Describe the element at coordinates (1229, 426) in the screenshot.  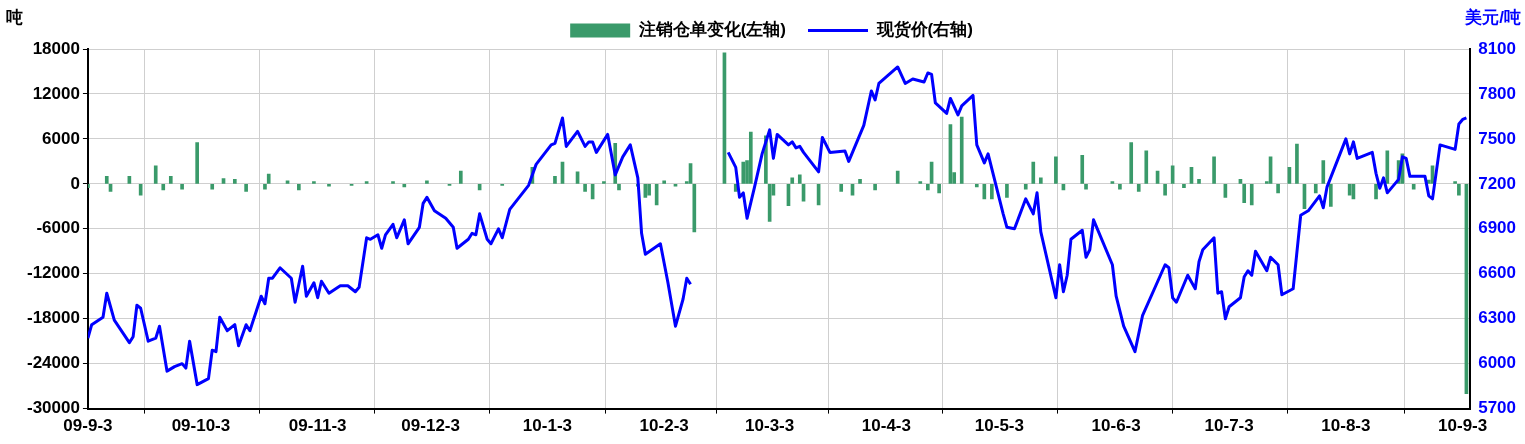
I see `x-tick-label: 10-7-3` at that location.